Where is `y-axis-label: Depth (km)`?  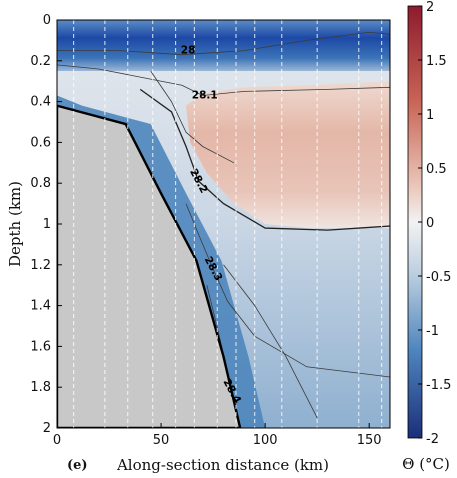 y-axis-label: Depth (km) is located at coordinates (15, 224).